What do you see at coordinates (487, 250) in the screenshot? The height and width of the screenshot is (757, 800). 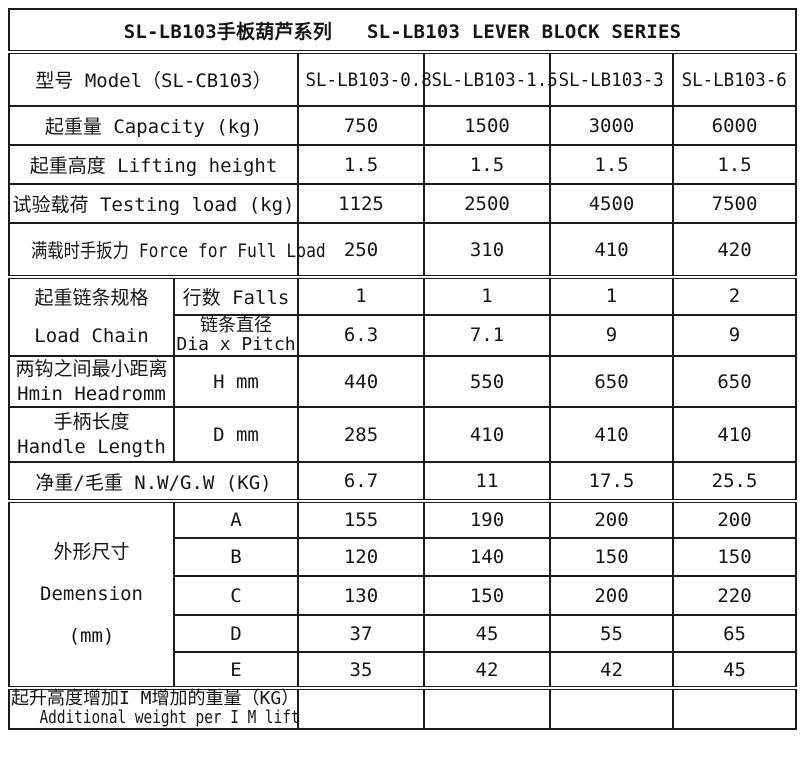 I see `full-load-force-value-1: 310` at bounding box center [487, 250].